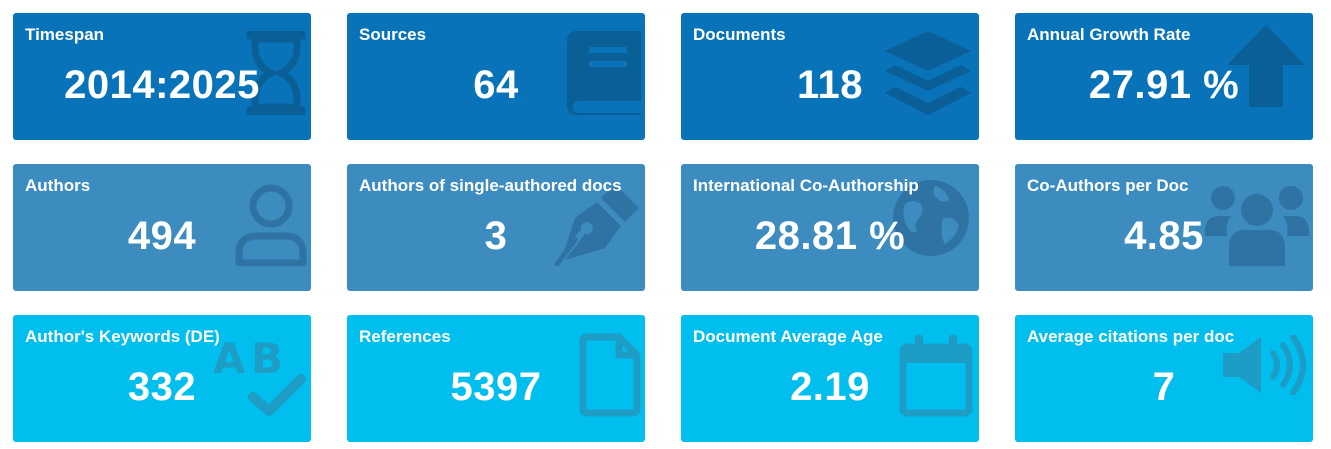  Describe the element at coordinates (229, 358) in the screenshot. I see `svg-text: A` at that location.